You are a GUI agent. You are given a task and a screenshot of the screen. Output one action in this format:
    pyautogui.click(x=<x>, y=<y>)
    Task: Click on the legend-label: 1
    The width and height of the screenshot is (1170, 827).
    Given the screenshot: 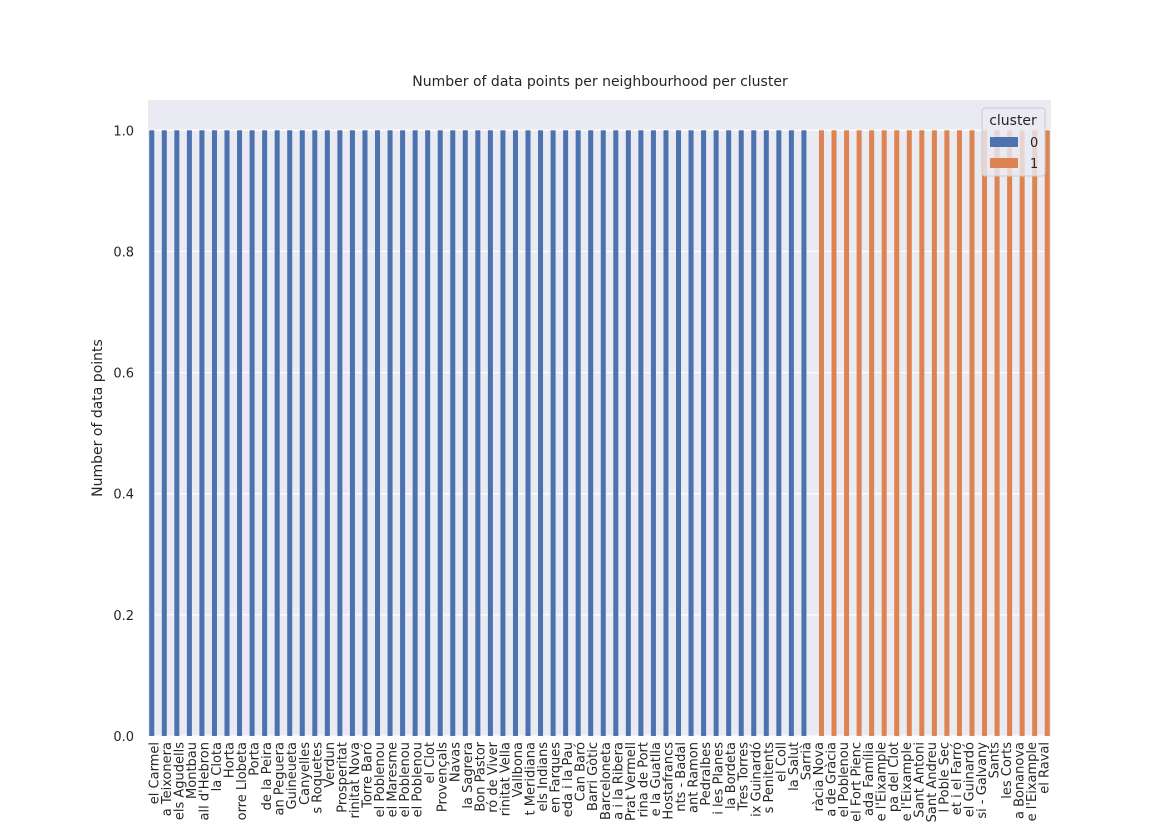 What is the action you would take?
    pyautogui.click(x=1034, y=164)
    